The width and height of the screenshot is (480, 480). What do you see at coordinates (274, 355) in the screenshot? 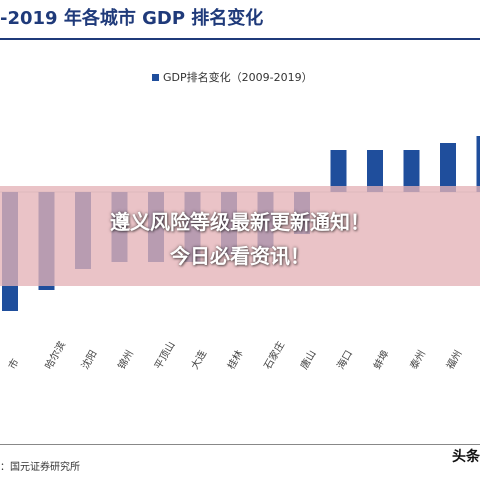
I see `x-tick-label: 石家庄` at bounding box center [274, 355].